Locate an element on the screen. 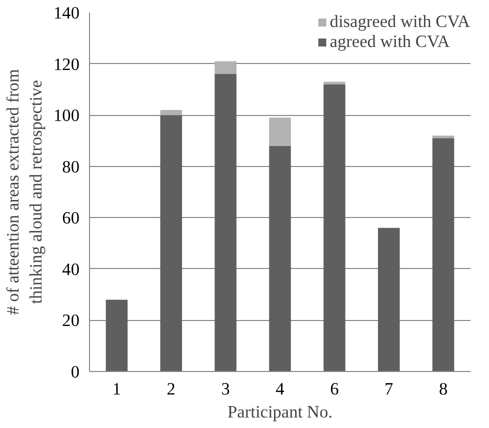  x-tick-label: 2 is located at coordinates (171, 389).